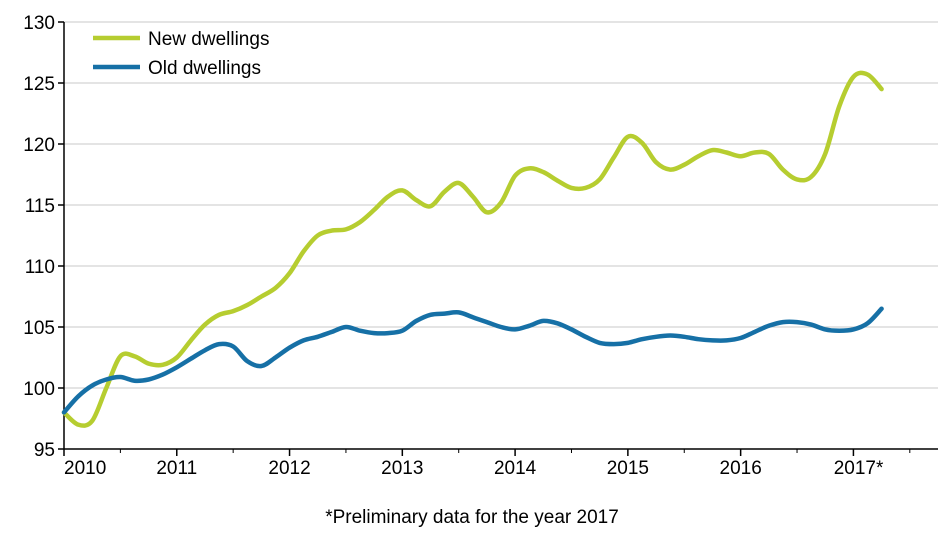 This screenshot has width=945, height=538. What do you see at coordinates (181, 54) in the screenshot?
I see `legend: New dwellings Old dwellings` at bounding box center [181, 54].